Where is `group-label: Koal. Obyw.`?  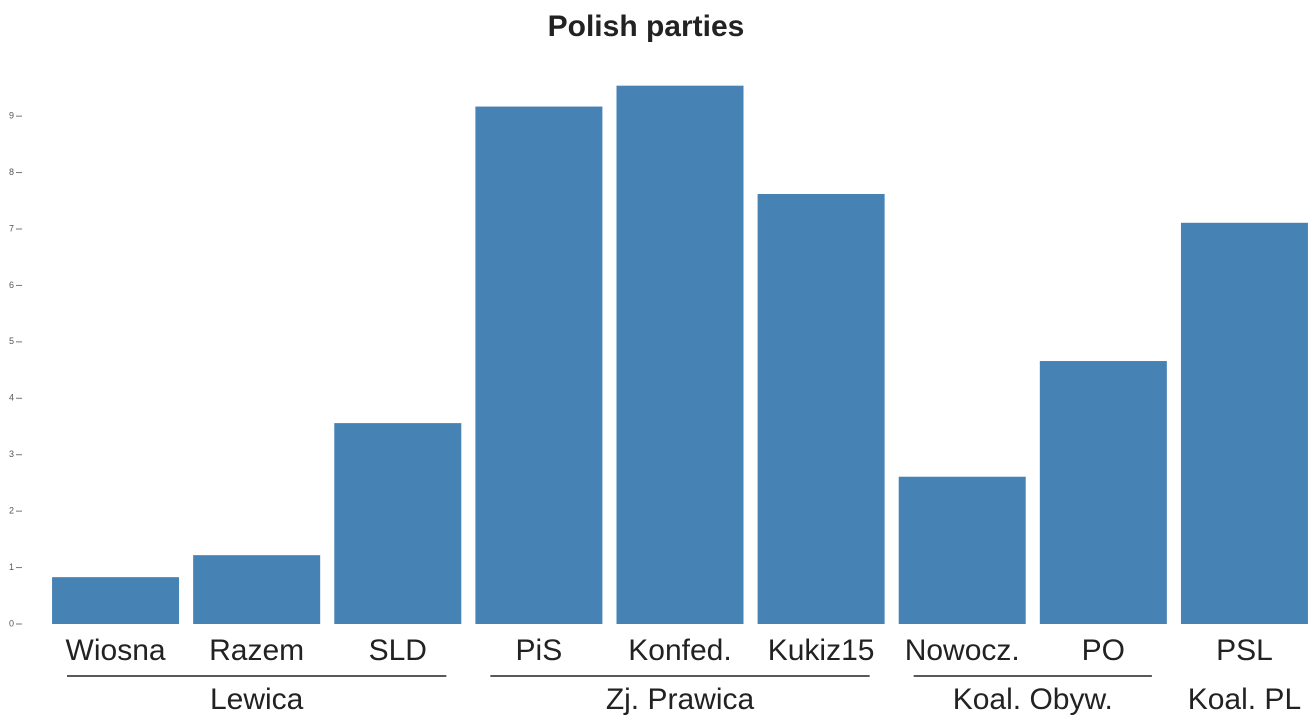 group-label: Koal. Obyw. is located at coordinates (1033, 699).